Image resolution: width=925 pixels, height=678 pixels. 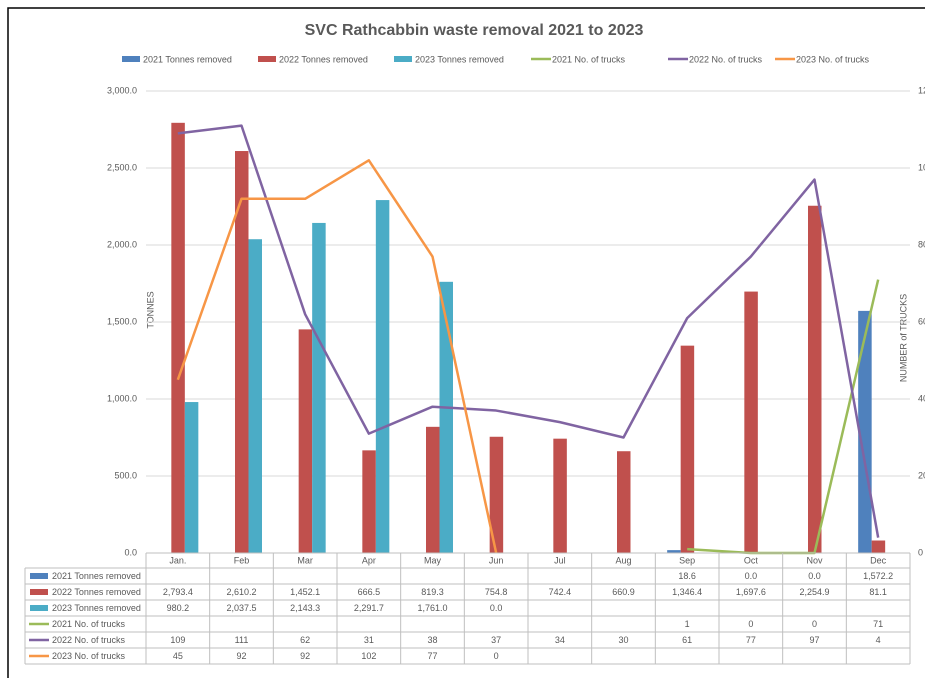 What do you see at coordinates (496, 640) in the screenshot?
I see `table-cell: 37` at bounding box center [496, 640].